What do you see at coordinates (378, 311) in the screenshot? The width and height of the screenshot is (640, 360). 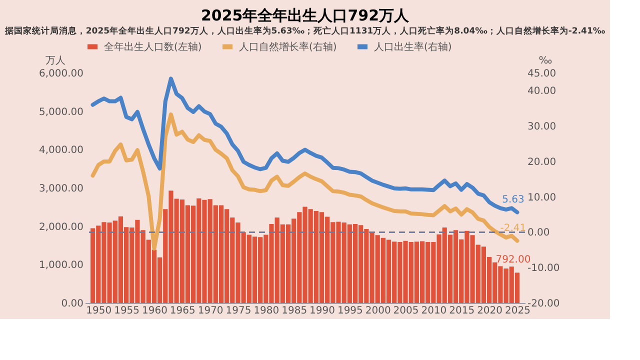 I see `x-tick-label: 2000` at bounding box center [378, 311].